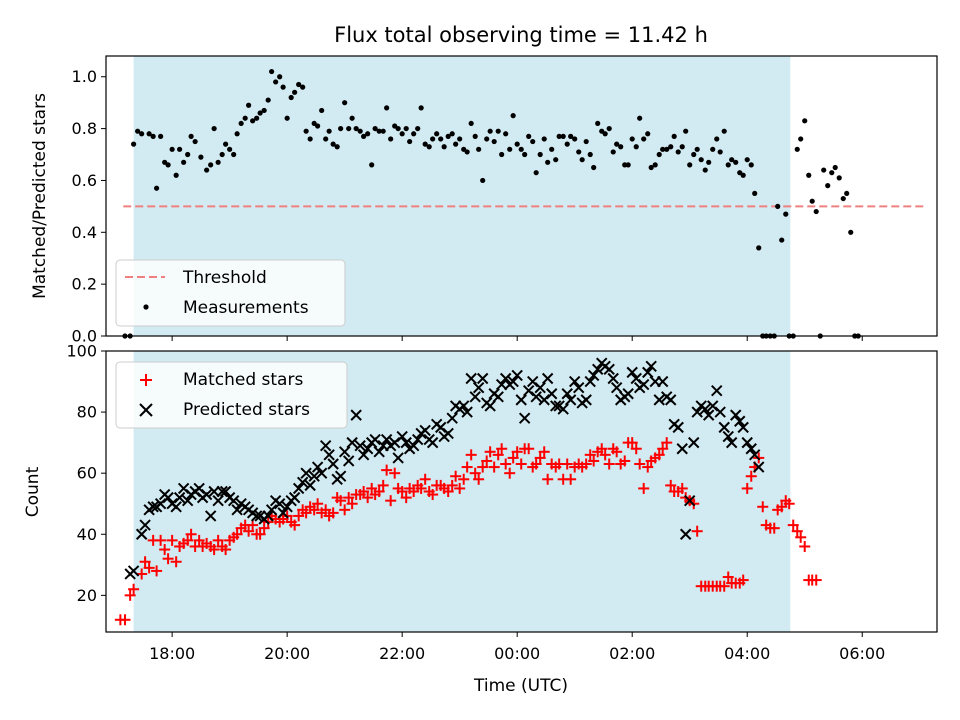 This screenshot has height=720, width=960. I want to click on ratio-y-axis-ticks: 0.0 0.2 0.4 0.6 0.8 1.0, so click(89, 206).